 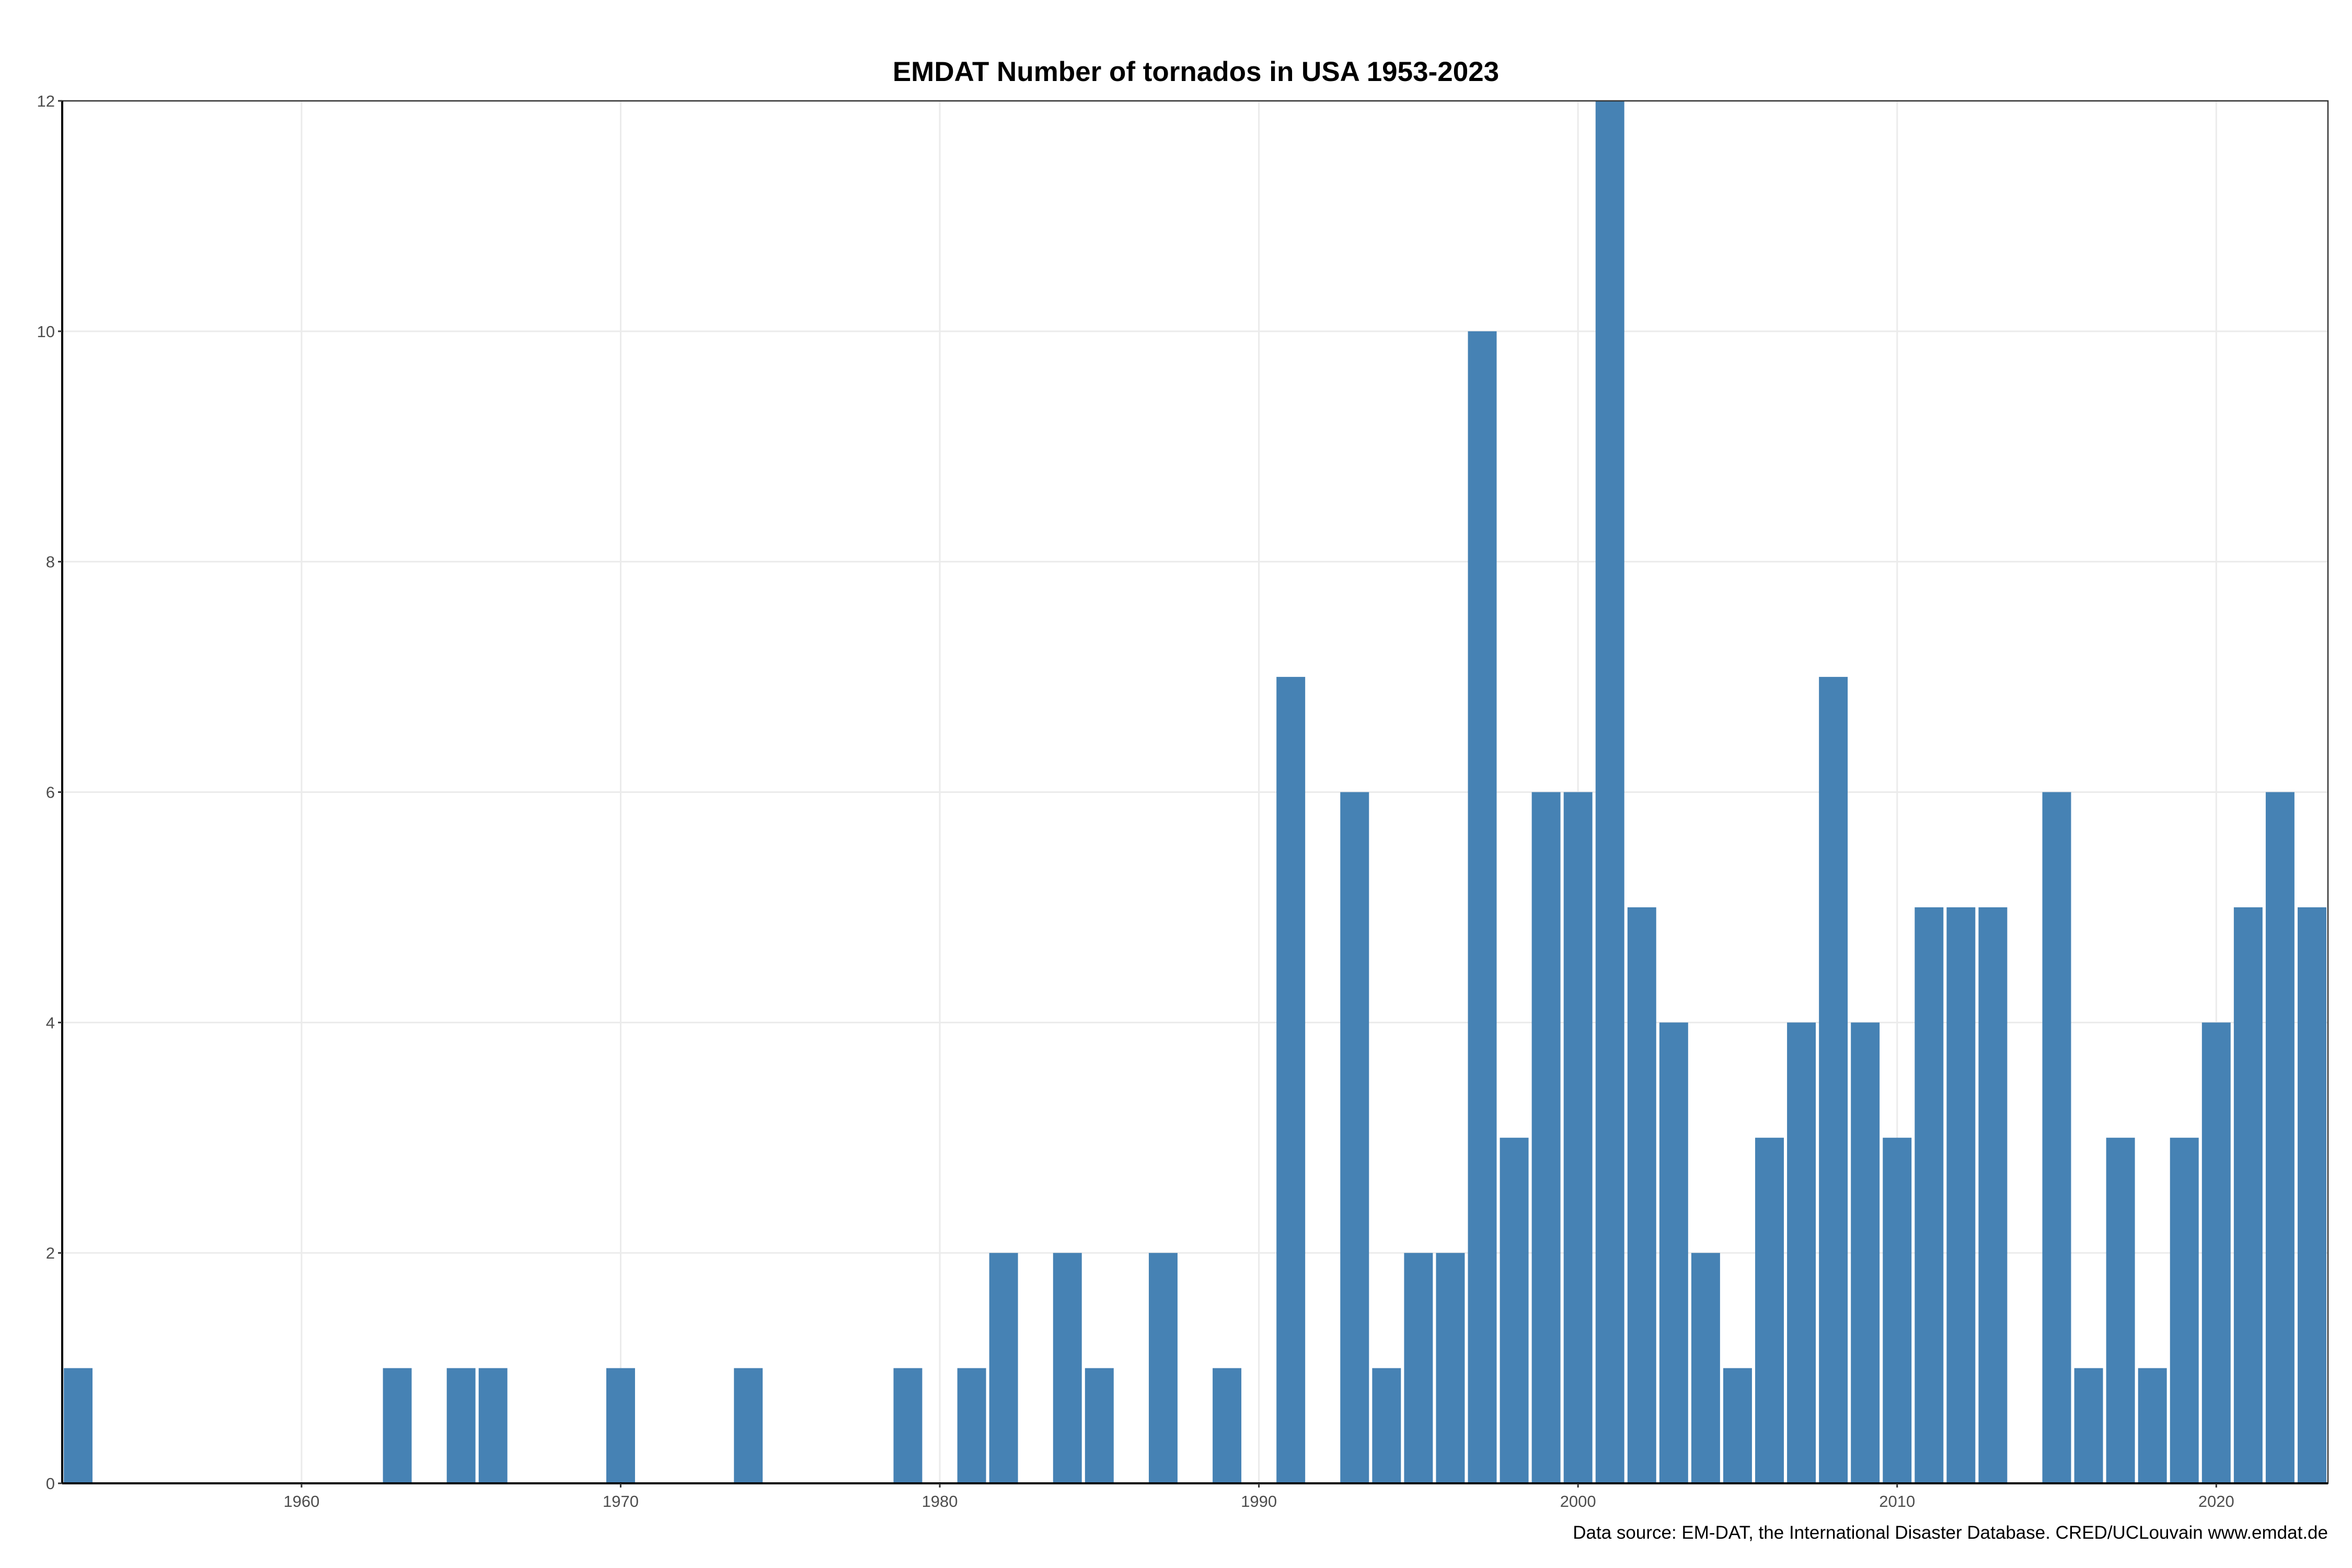 I want to click on bar-2009, so click(x=1865, y=1252).